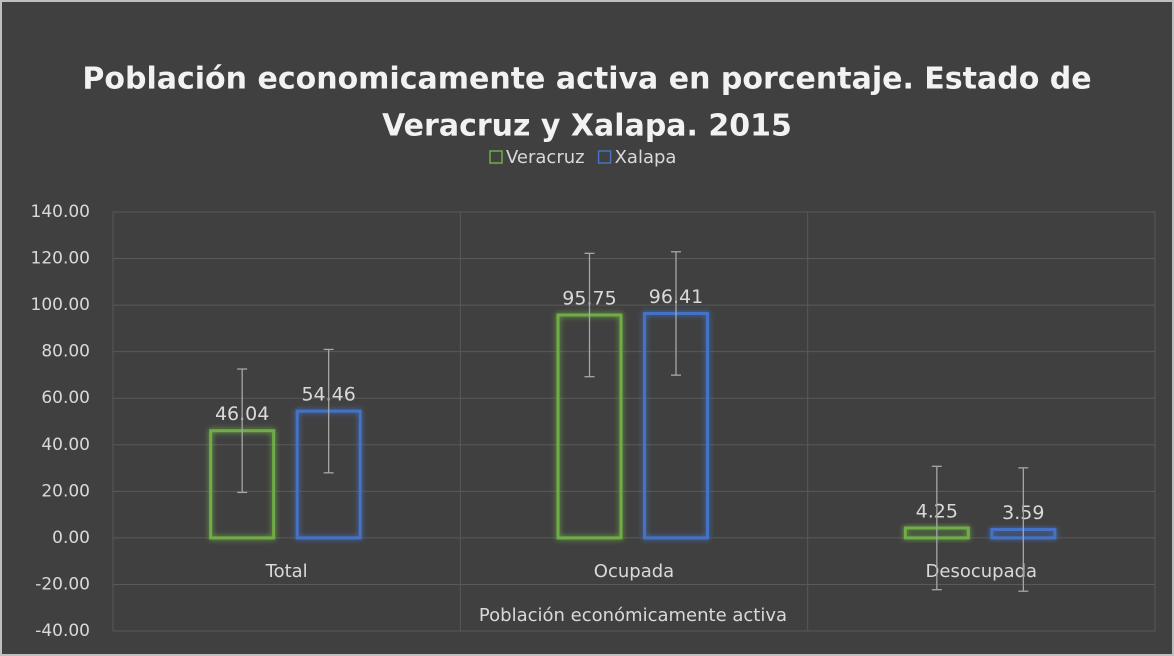 Image resolution: width=1174 pixels, height=656 pixels. Describe the element at coordinates (60, 305) in the screenshot. I see `y-tick-label: 100.00` at that location.